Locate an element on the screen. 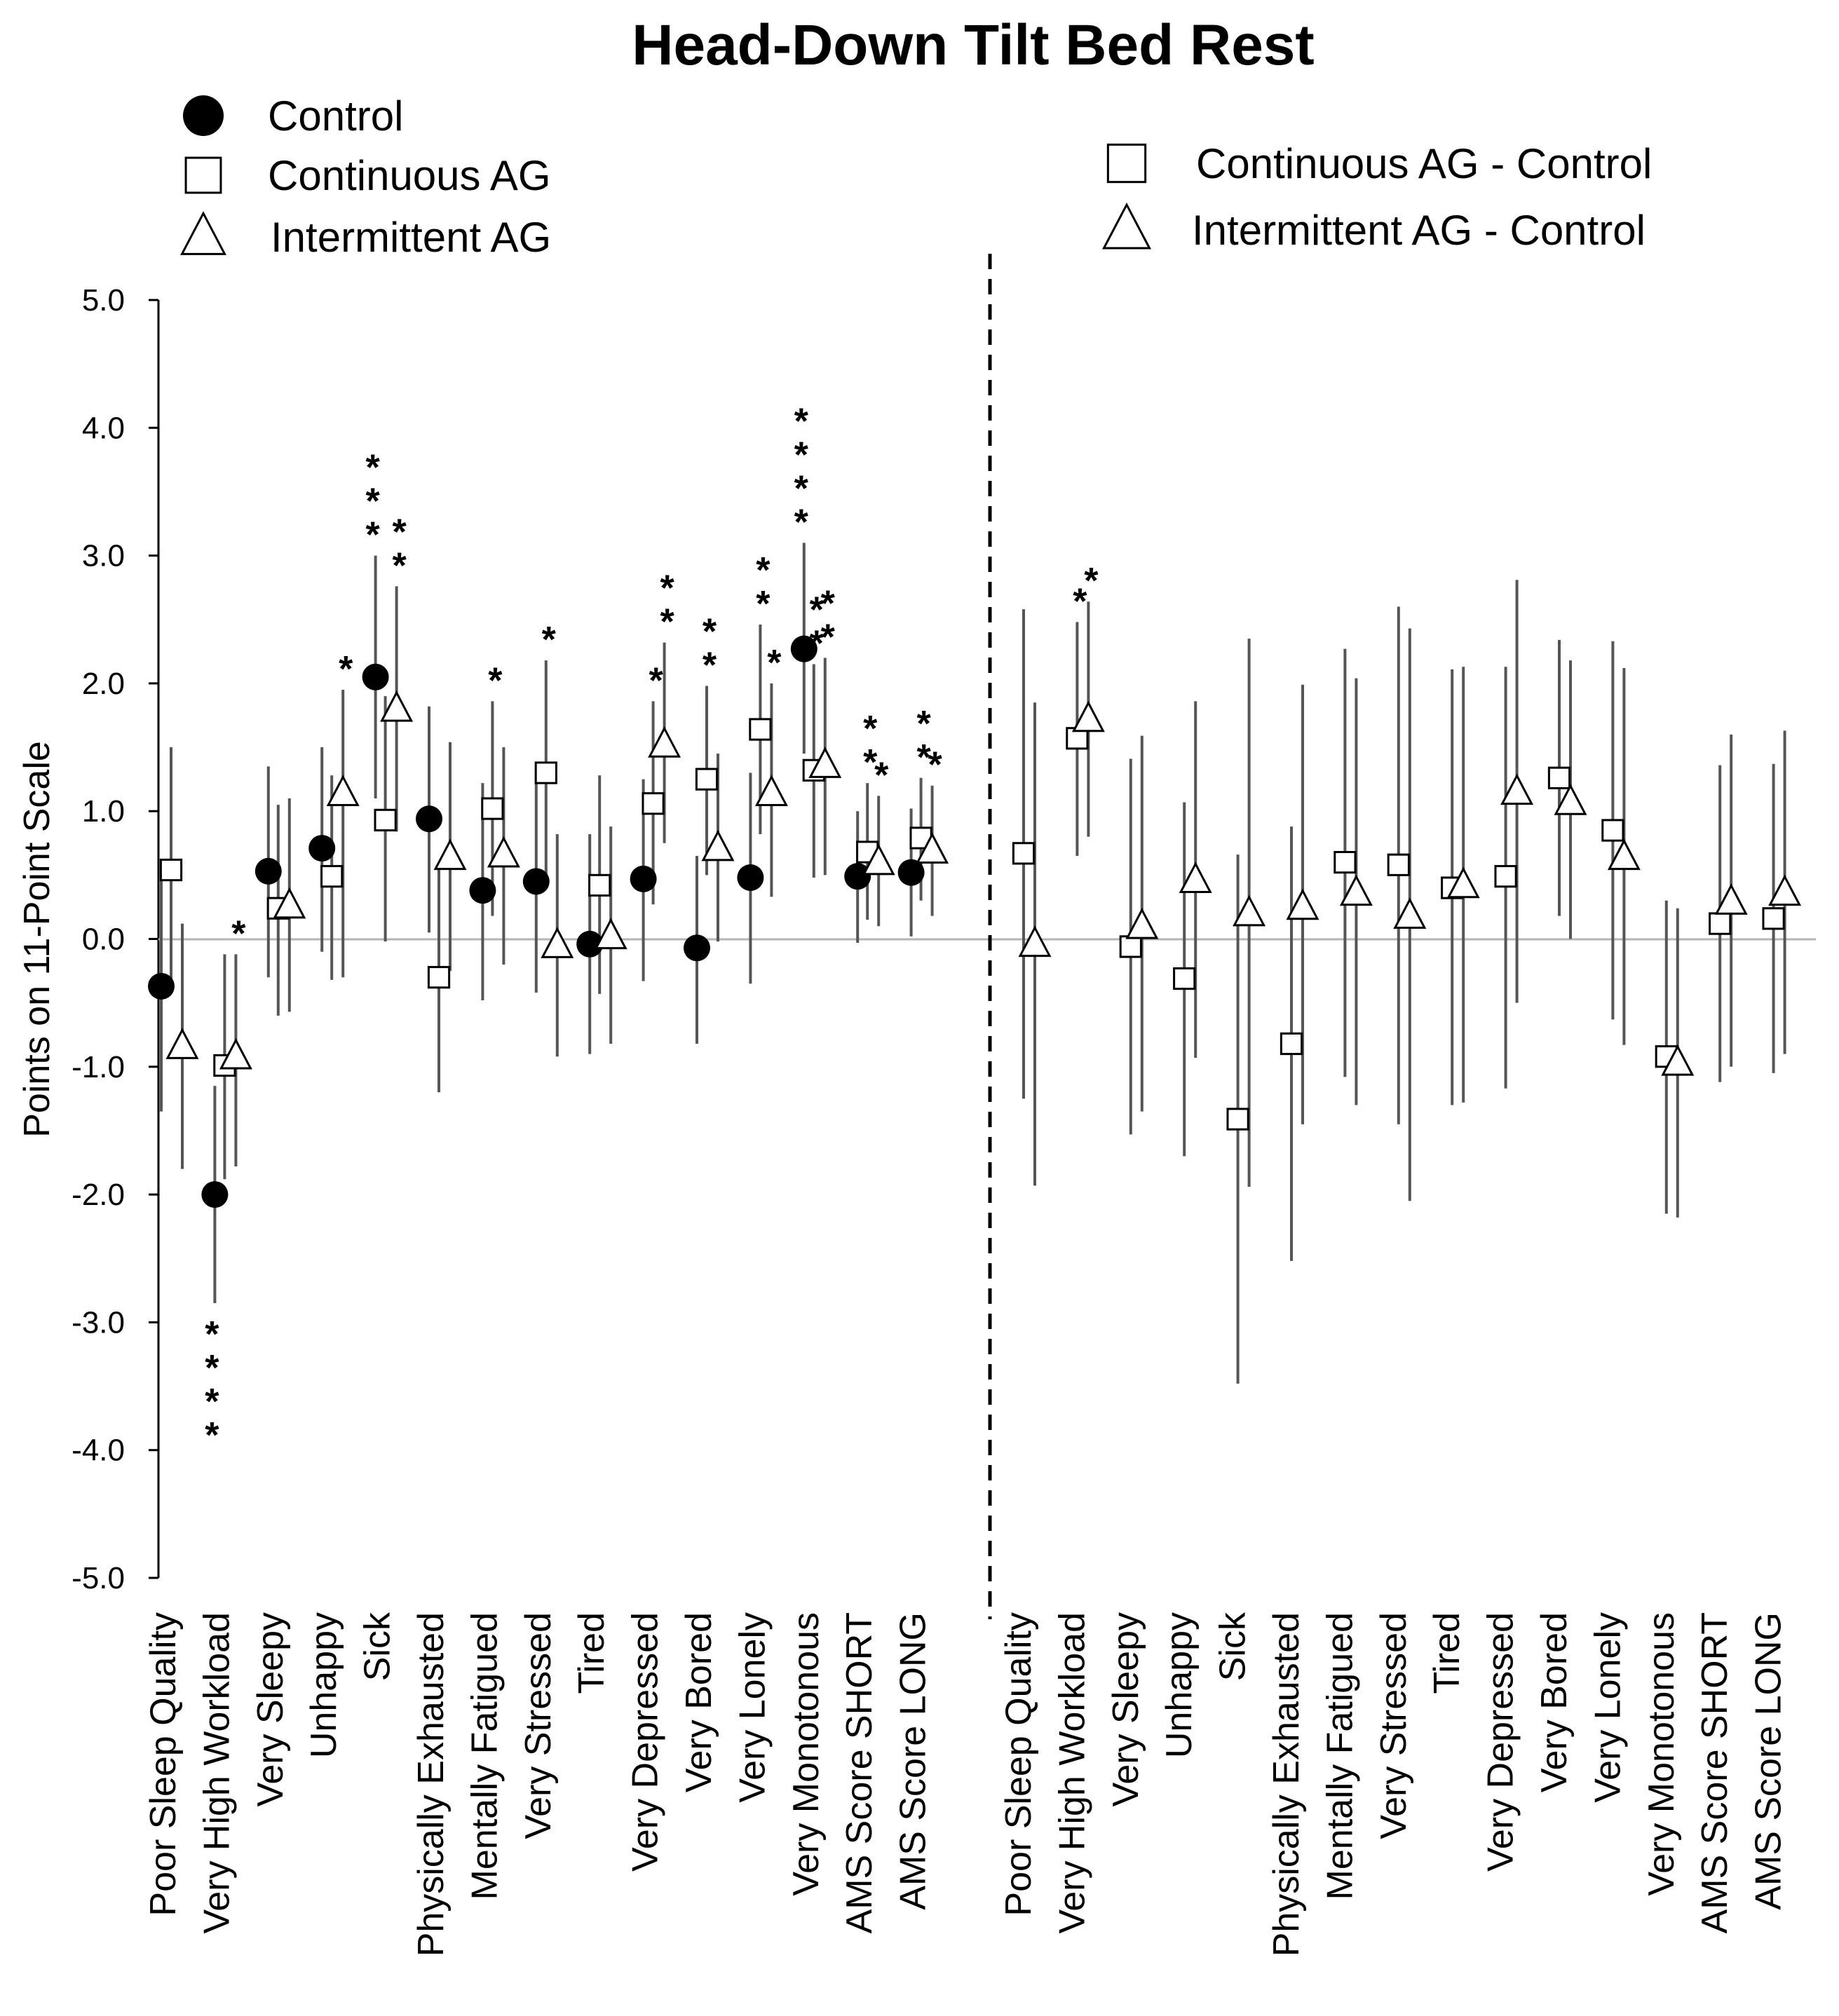  y-axis-label: Points on 11-Point Scale is located at coordinates (37, 940).